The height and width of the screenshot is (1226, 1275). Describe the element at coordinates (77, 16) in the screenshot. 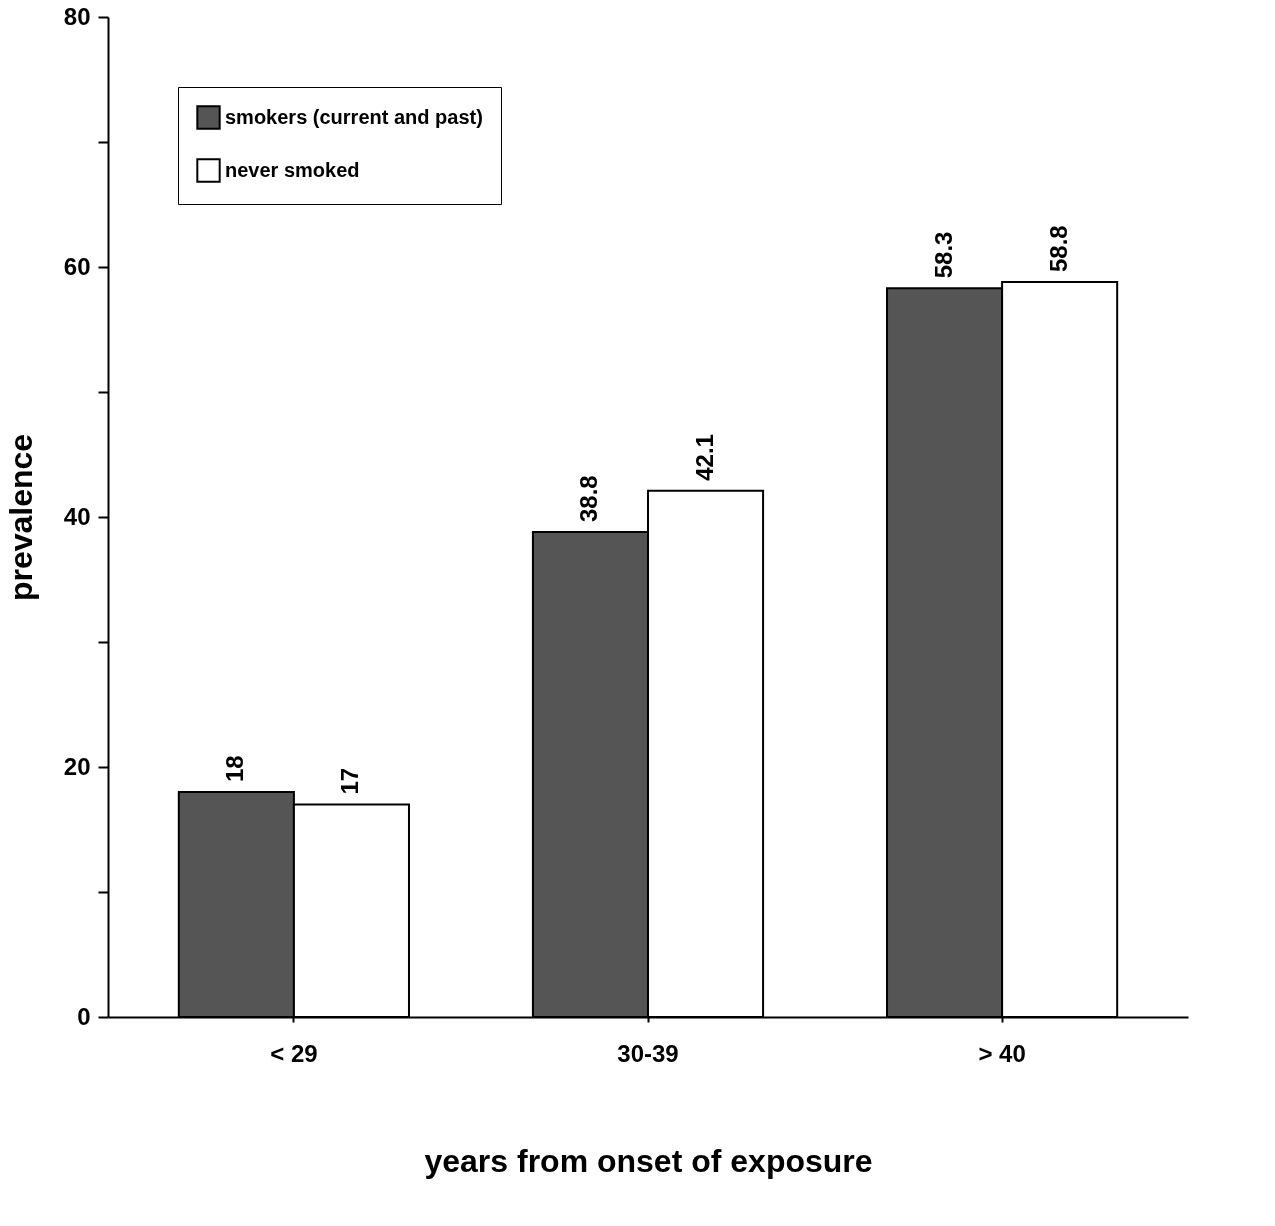

I see `y-tick-label: 80` at that location.